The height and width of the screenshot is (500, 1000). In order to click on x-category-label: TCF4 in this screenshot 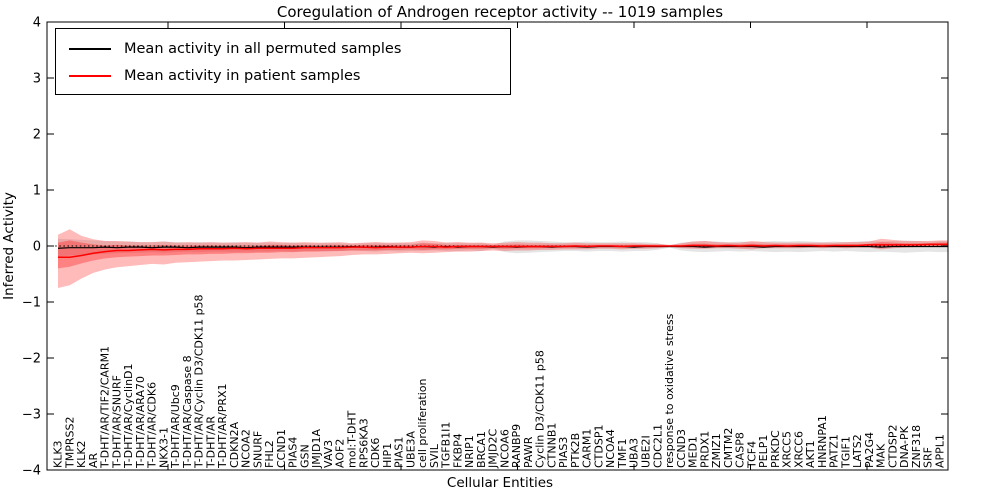, I will do `click(751, 455)`.